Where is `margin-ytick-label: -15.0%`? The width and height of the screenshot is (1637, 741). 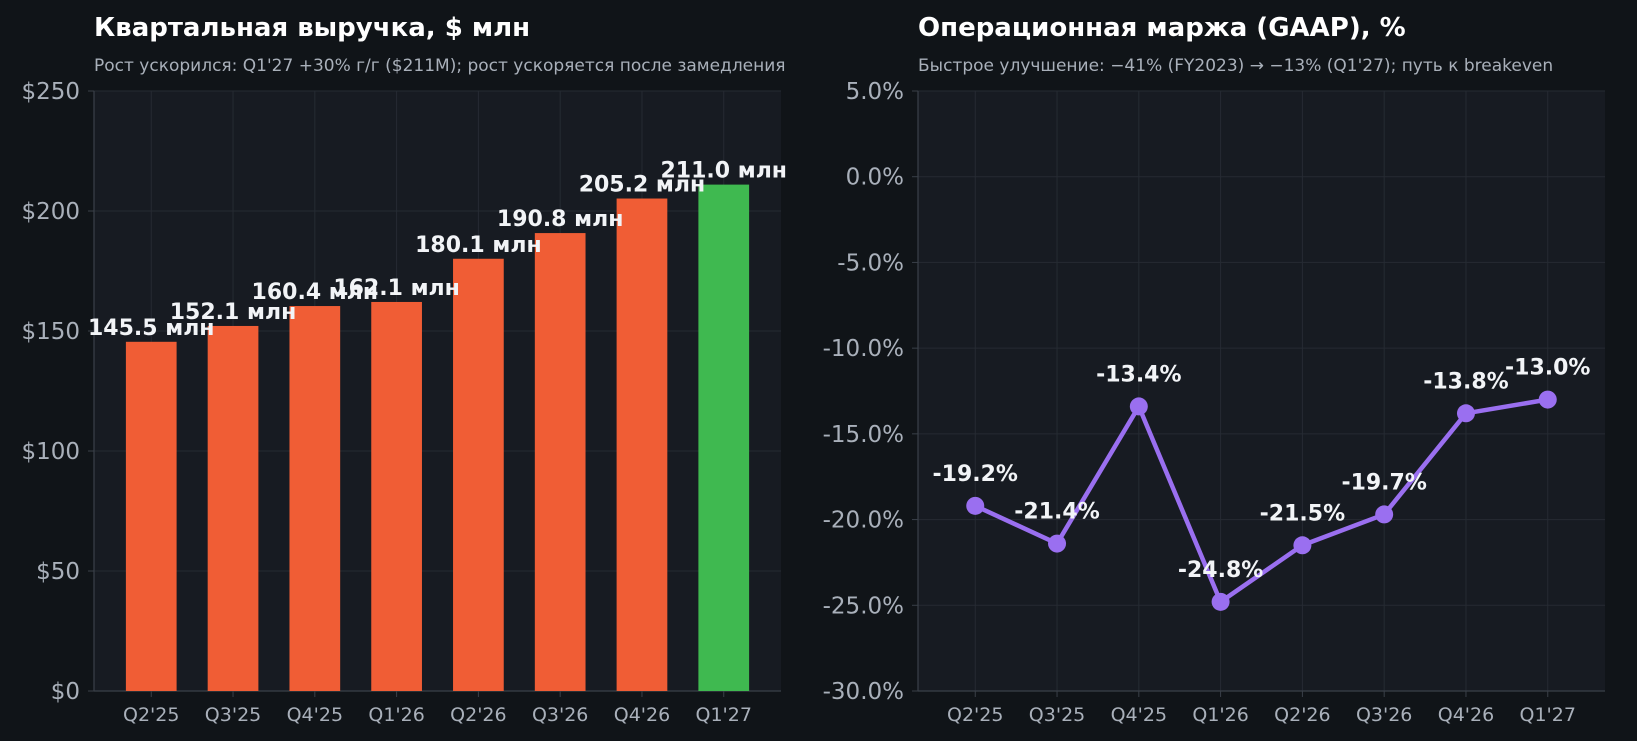
margin-ytick-label: -15.0% is located at coordinates (863, 435).